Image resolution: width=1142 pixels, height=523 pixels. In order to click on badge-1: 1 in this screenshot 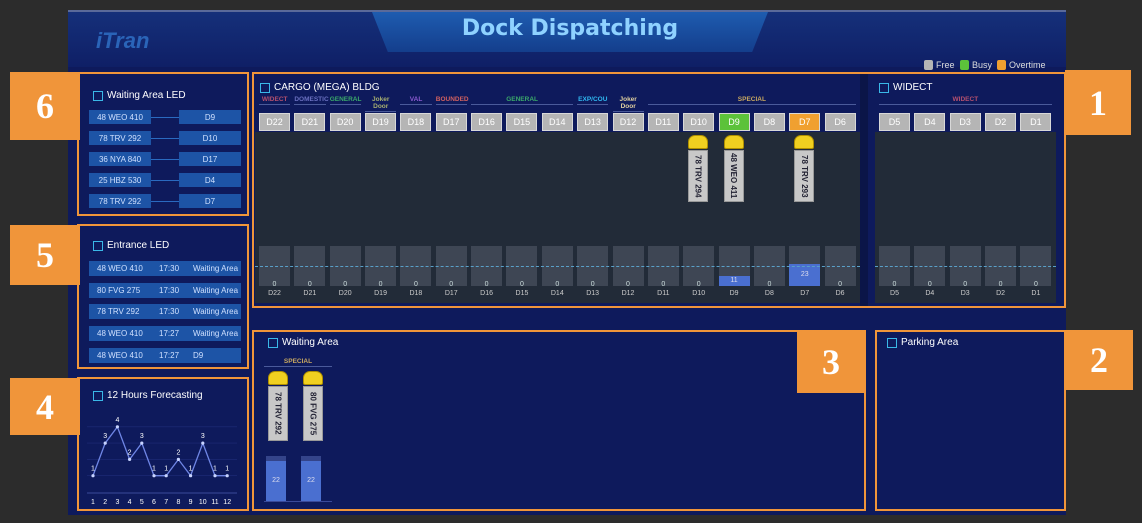, I will do `click(1098, 102)`.